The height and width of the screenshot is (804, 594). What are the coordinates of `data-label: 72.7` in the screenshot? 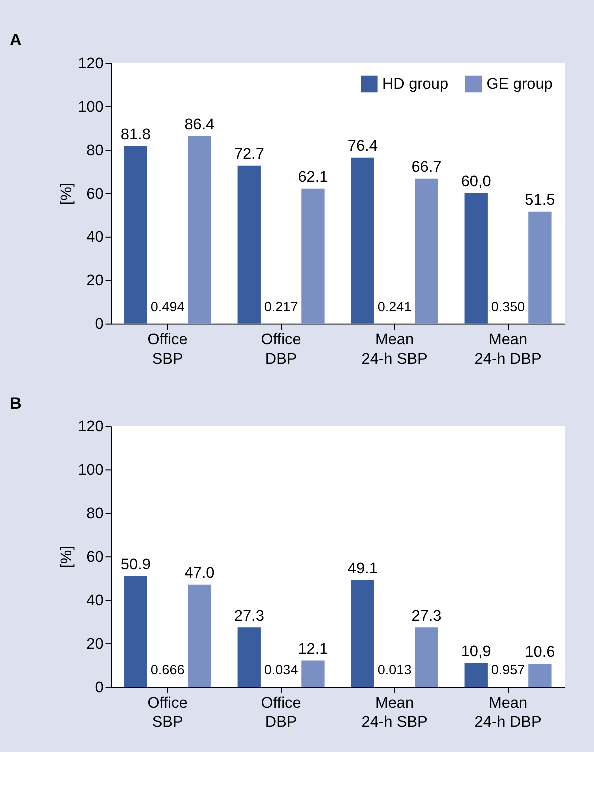 It's located at (249, 155).